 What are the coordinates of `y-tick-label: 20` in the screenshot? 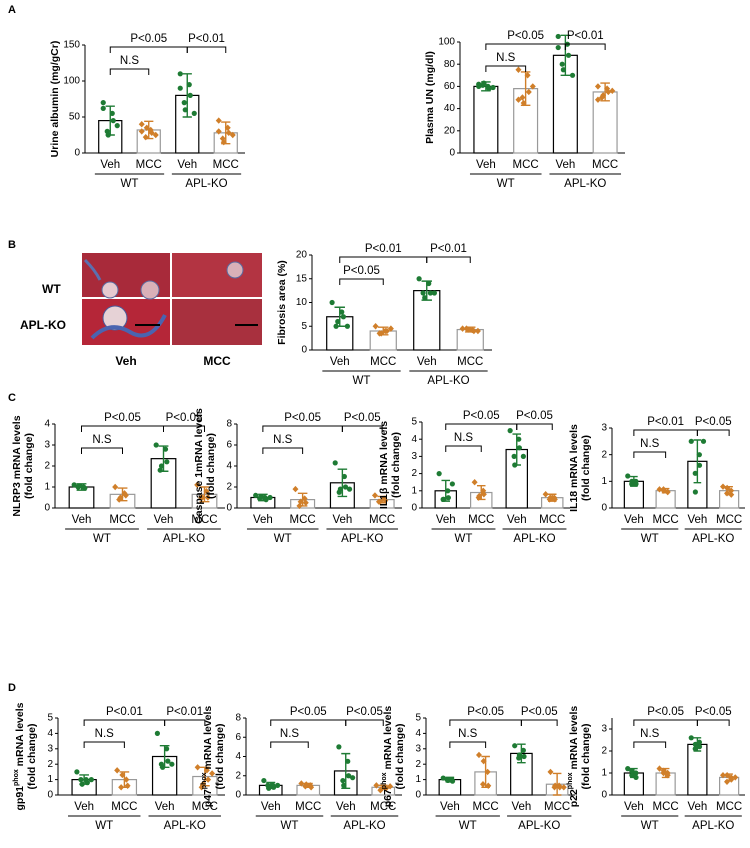 It's located at (450, 130).